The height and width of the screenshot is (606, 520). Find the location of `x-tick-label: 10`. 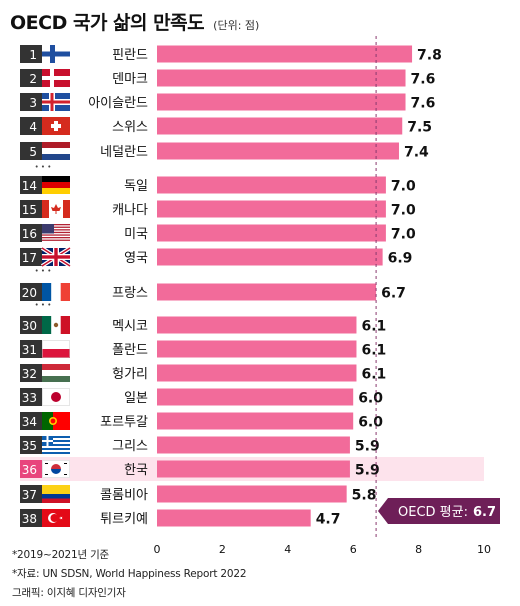

x-tick-label: 10 is located at coordinates (484, 549).